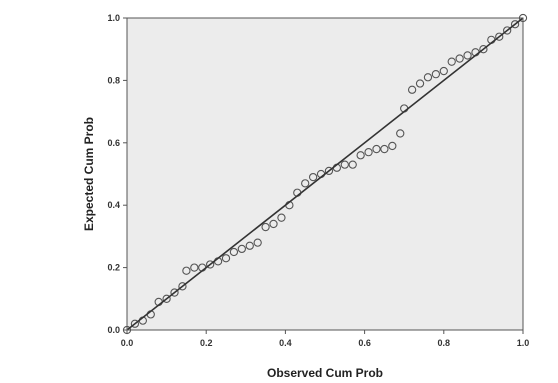  Describe the element at coordinates (285, 343) in the screenshot. I see `x-tick-label: 0.4` at that location.